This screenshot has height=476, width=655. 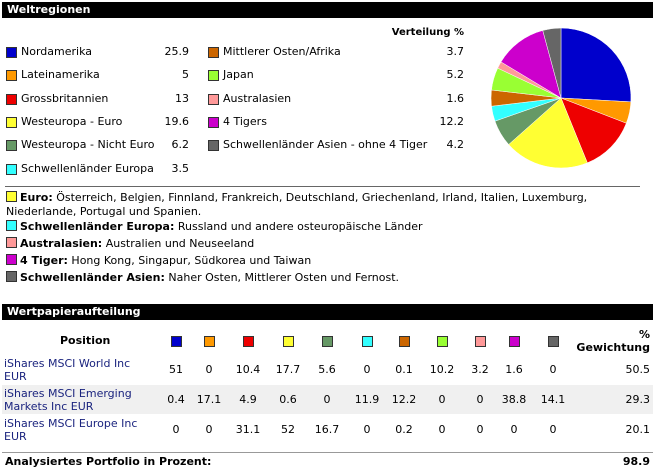 I want to click on note-term: Schwellenländer Europa:, so click(x=97, y=226).